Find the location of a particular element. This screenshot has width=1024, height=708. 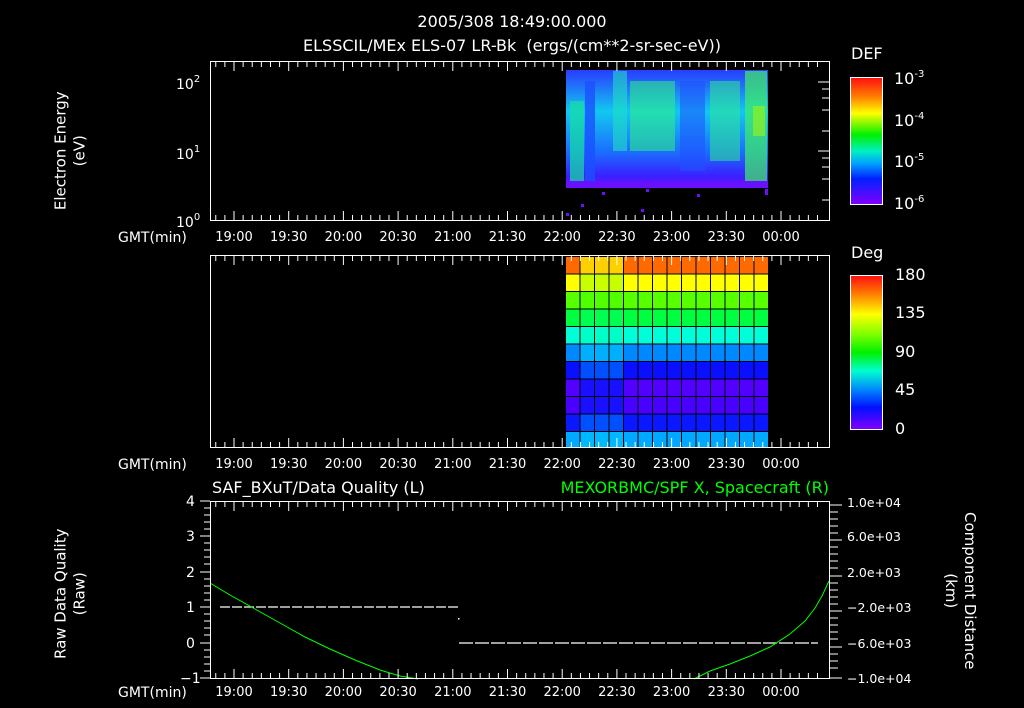

deg-tick-45: 45 is located at coordinates (905, 389).